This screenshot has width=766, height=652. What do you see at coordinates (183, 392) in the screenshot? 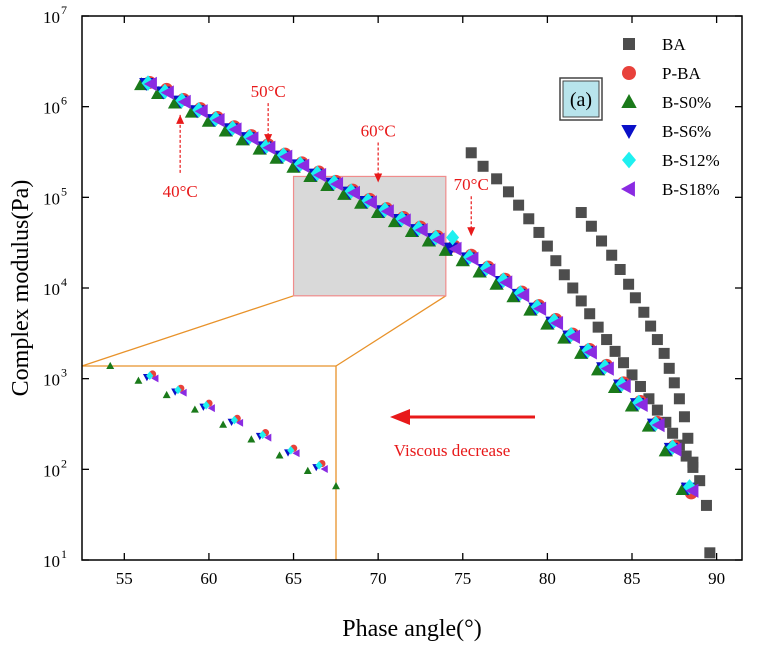
I see `inset-point-B-S18%-12` at bounding box center [183, 392].